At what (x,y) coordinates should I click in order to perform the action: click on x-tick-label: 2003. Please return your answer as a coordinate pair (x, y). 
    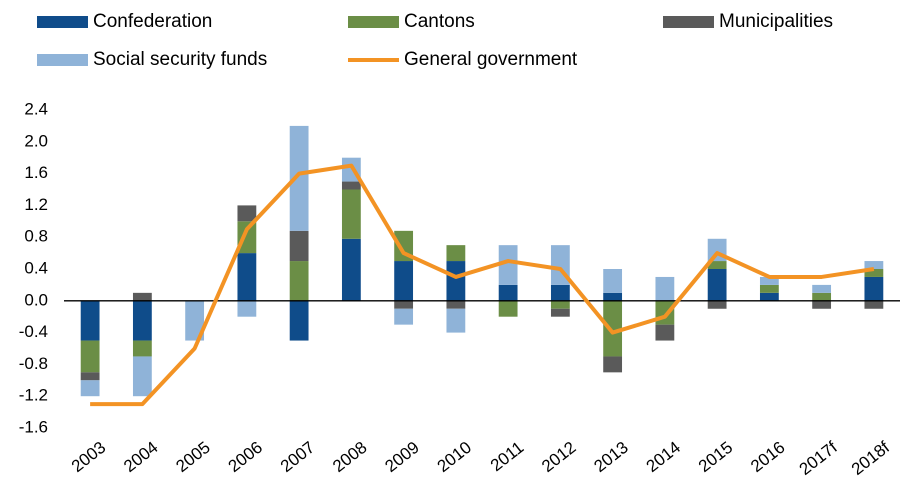
    Looking at the image, I should click on (89, 457).